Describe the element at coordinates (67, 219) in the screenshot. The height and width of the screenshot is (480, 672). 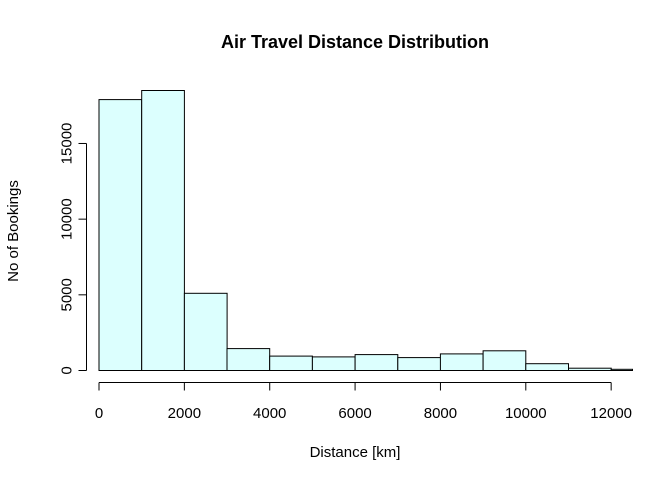
I see `y-tick-label: 10000` at that location.